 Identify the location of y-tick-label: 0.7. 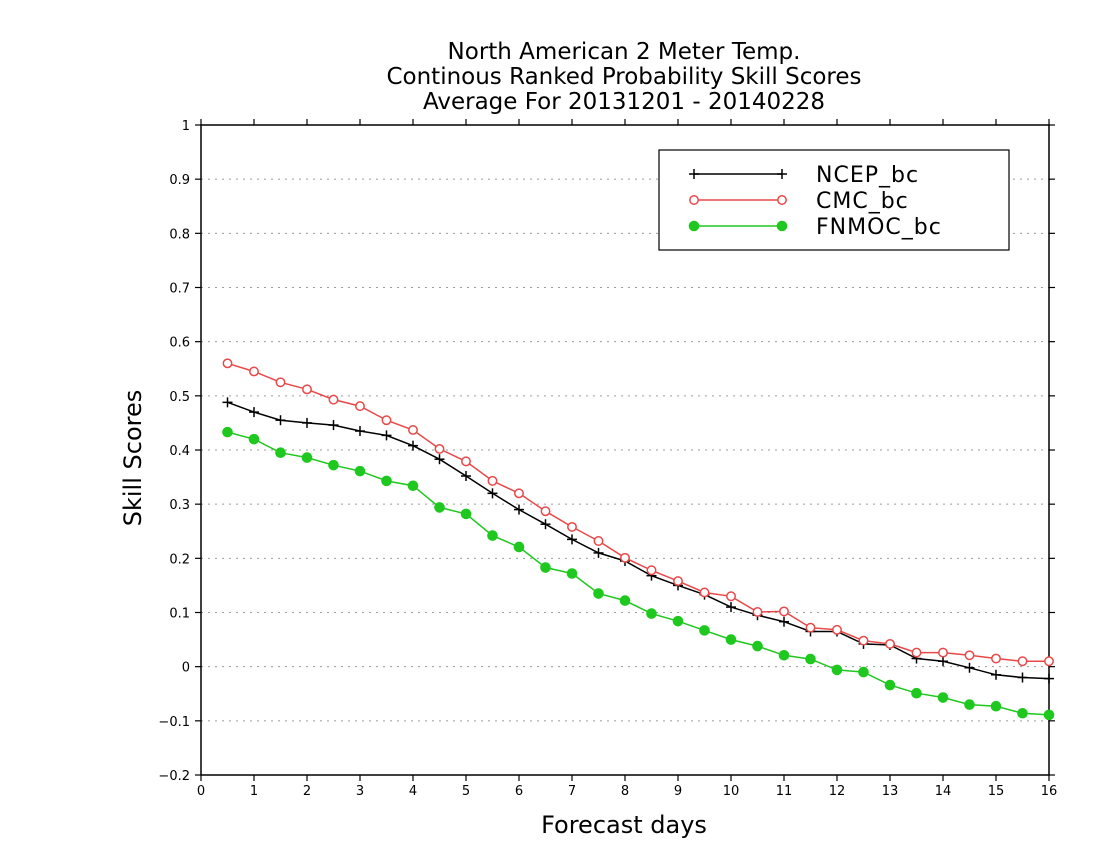
(179, 289).